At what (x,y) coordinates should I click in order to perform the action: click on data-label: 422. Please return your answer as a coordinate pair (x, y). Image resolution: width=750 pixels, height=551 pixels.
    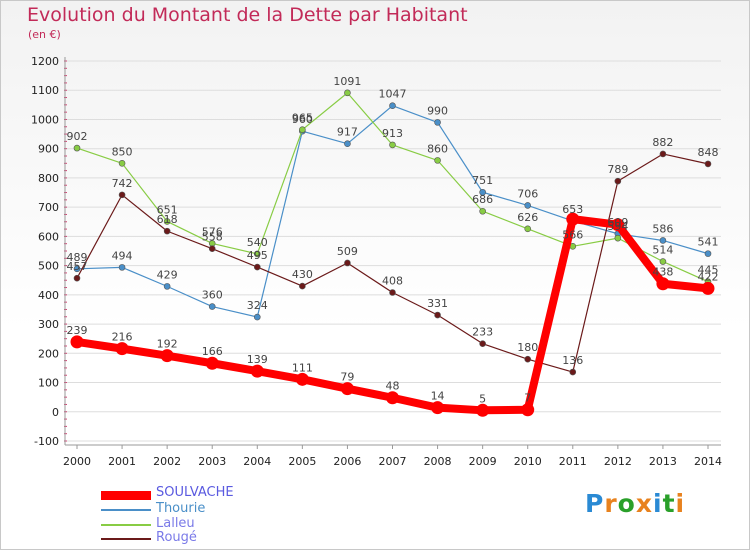
    Looking at the image, I should click on (708, 276).